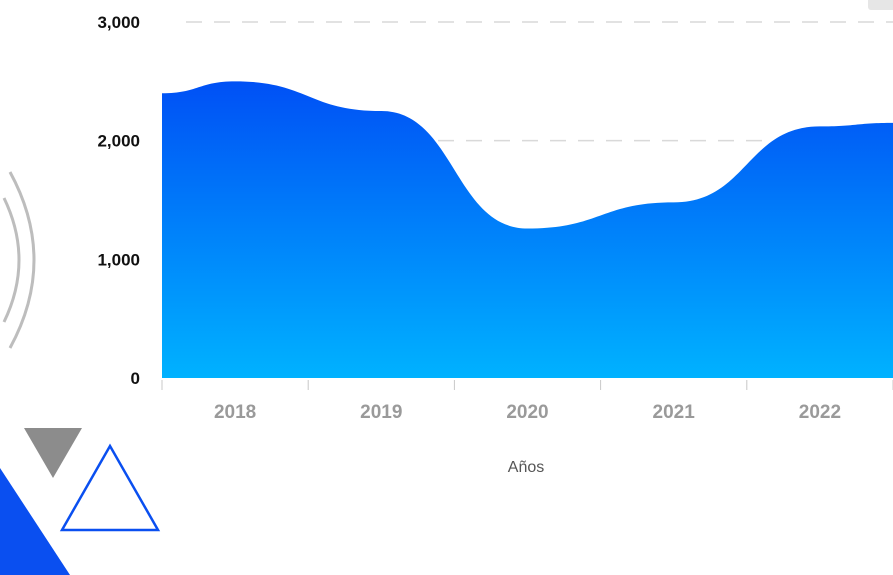 The width and height of the screenshot is (893, 575). What do you see at coordinates (235, 412) in the screenshot?
I see `x-tick-label: 2018` at bounding box center [235, 412].